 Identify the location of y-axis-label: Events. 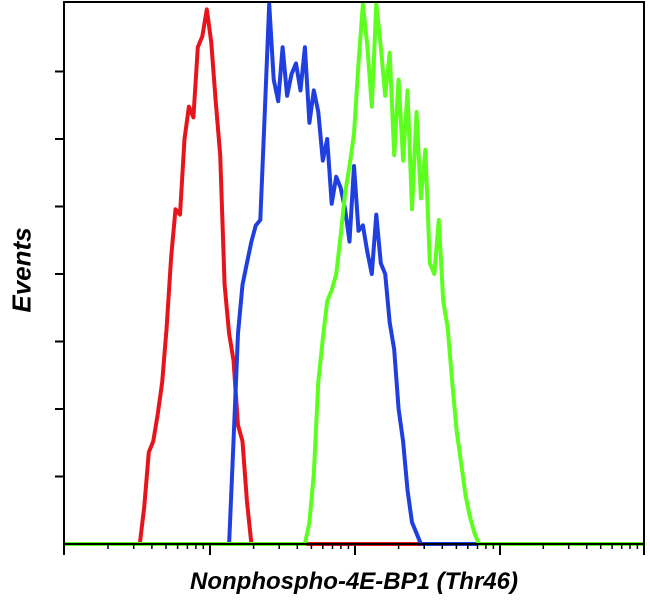
(21, 270).